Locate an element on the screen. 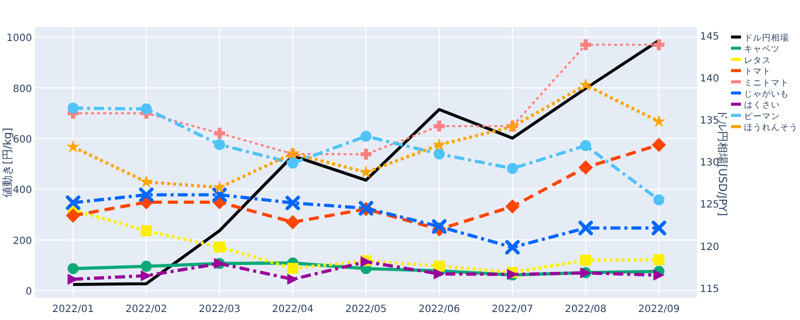 This screenshot has height=320, width=800. x-tick-label: 2022/02 is located at coordinates (147, 309).